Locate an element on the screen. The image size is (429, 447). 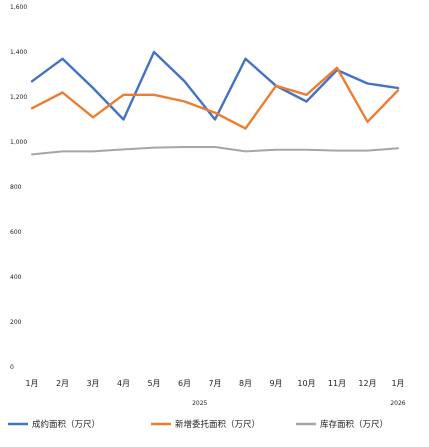
x-tick-label: 10月 is located at coordinates (306, 383).